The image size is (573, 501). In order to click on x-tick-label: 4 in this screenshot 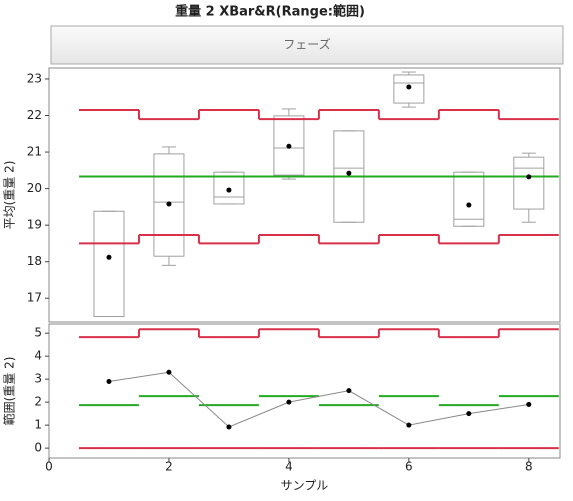, I will do `click(289, 467)`.